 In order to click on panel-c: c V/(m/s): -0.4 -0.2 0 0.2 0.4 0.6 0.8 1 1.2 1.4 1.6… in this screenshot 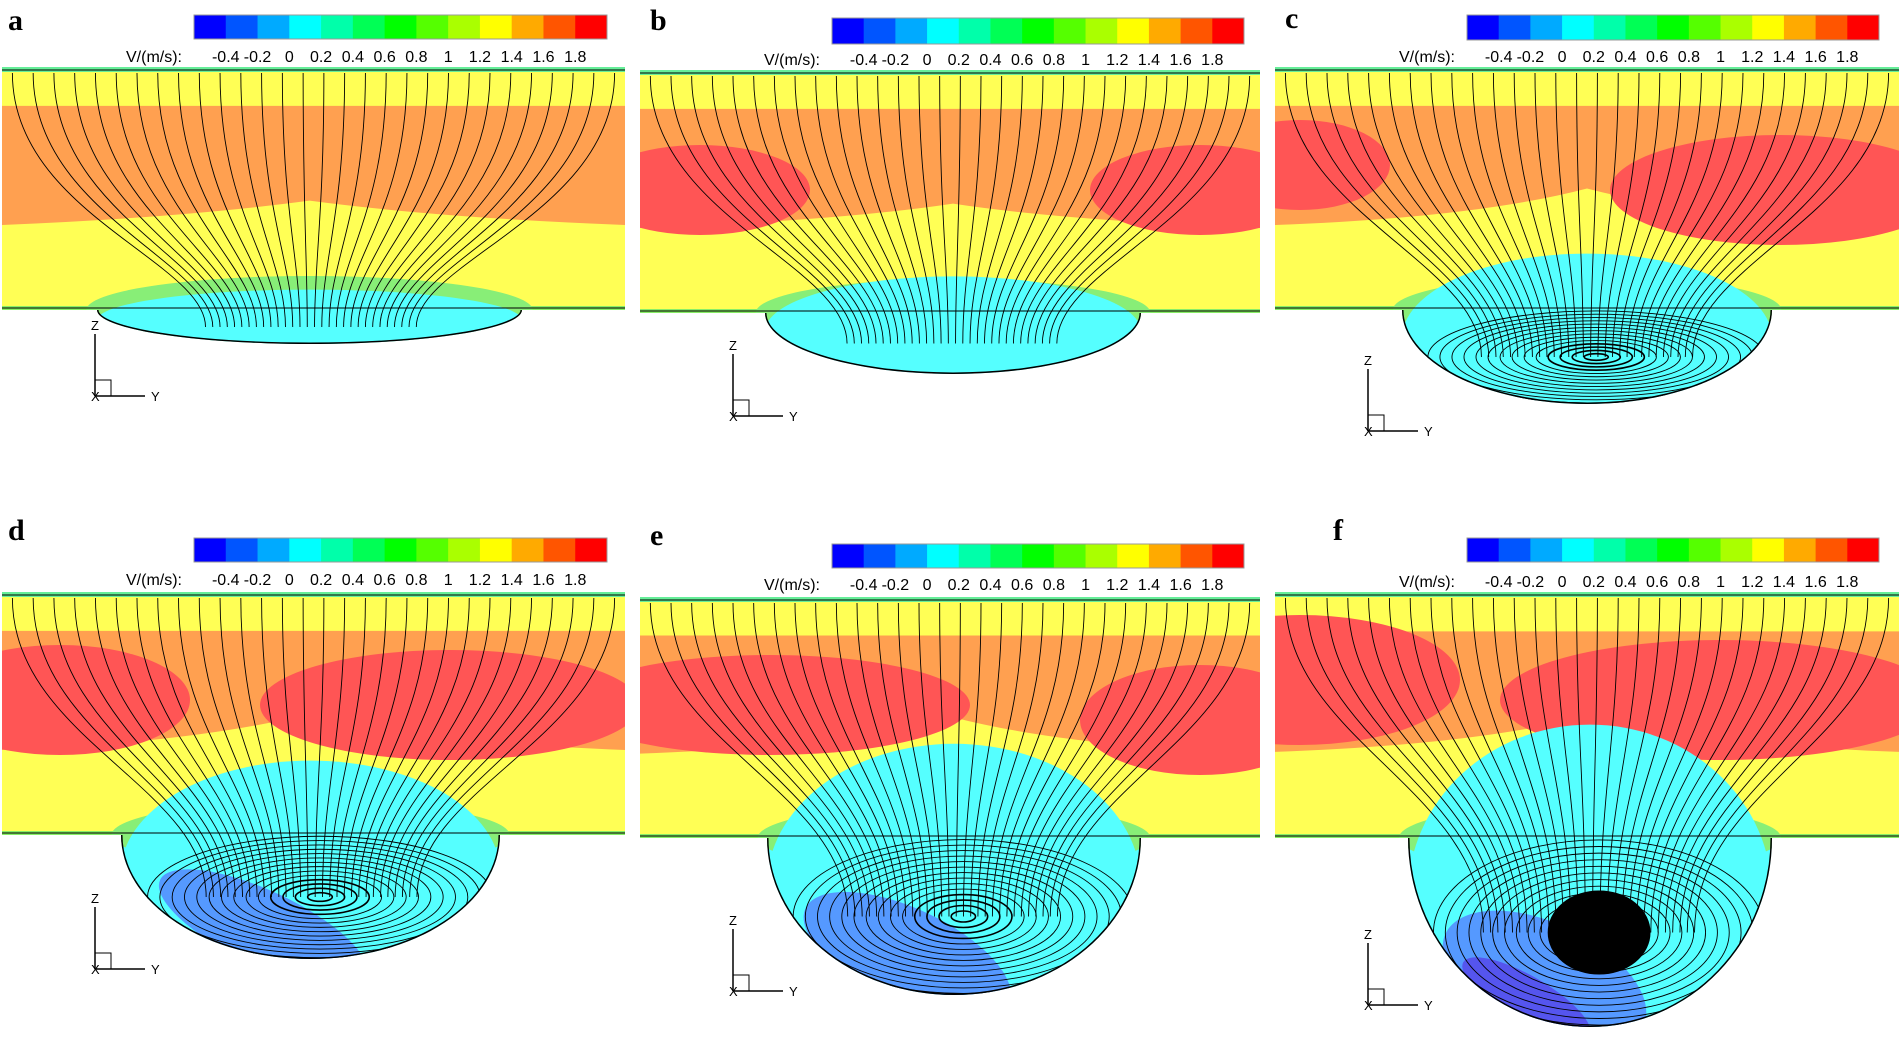, I will do `click(1587, 220)`.